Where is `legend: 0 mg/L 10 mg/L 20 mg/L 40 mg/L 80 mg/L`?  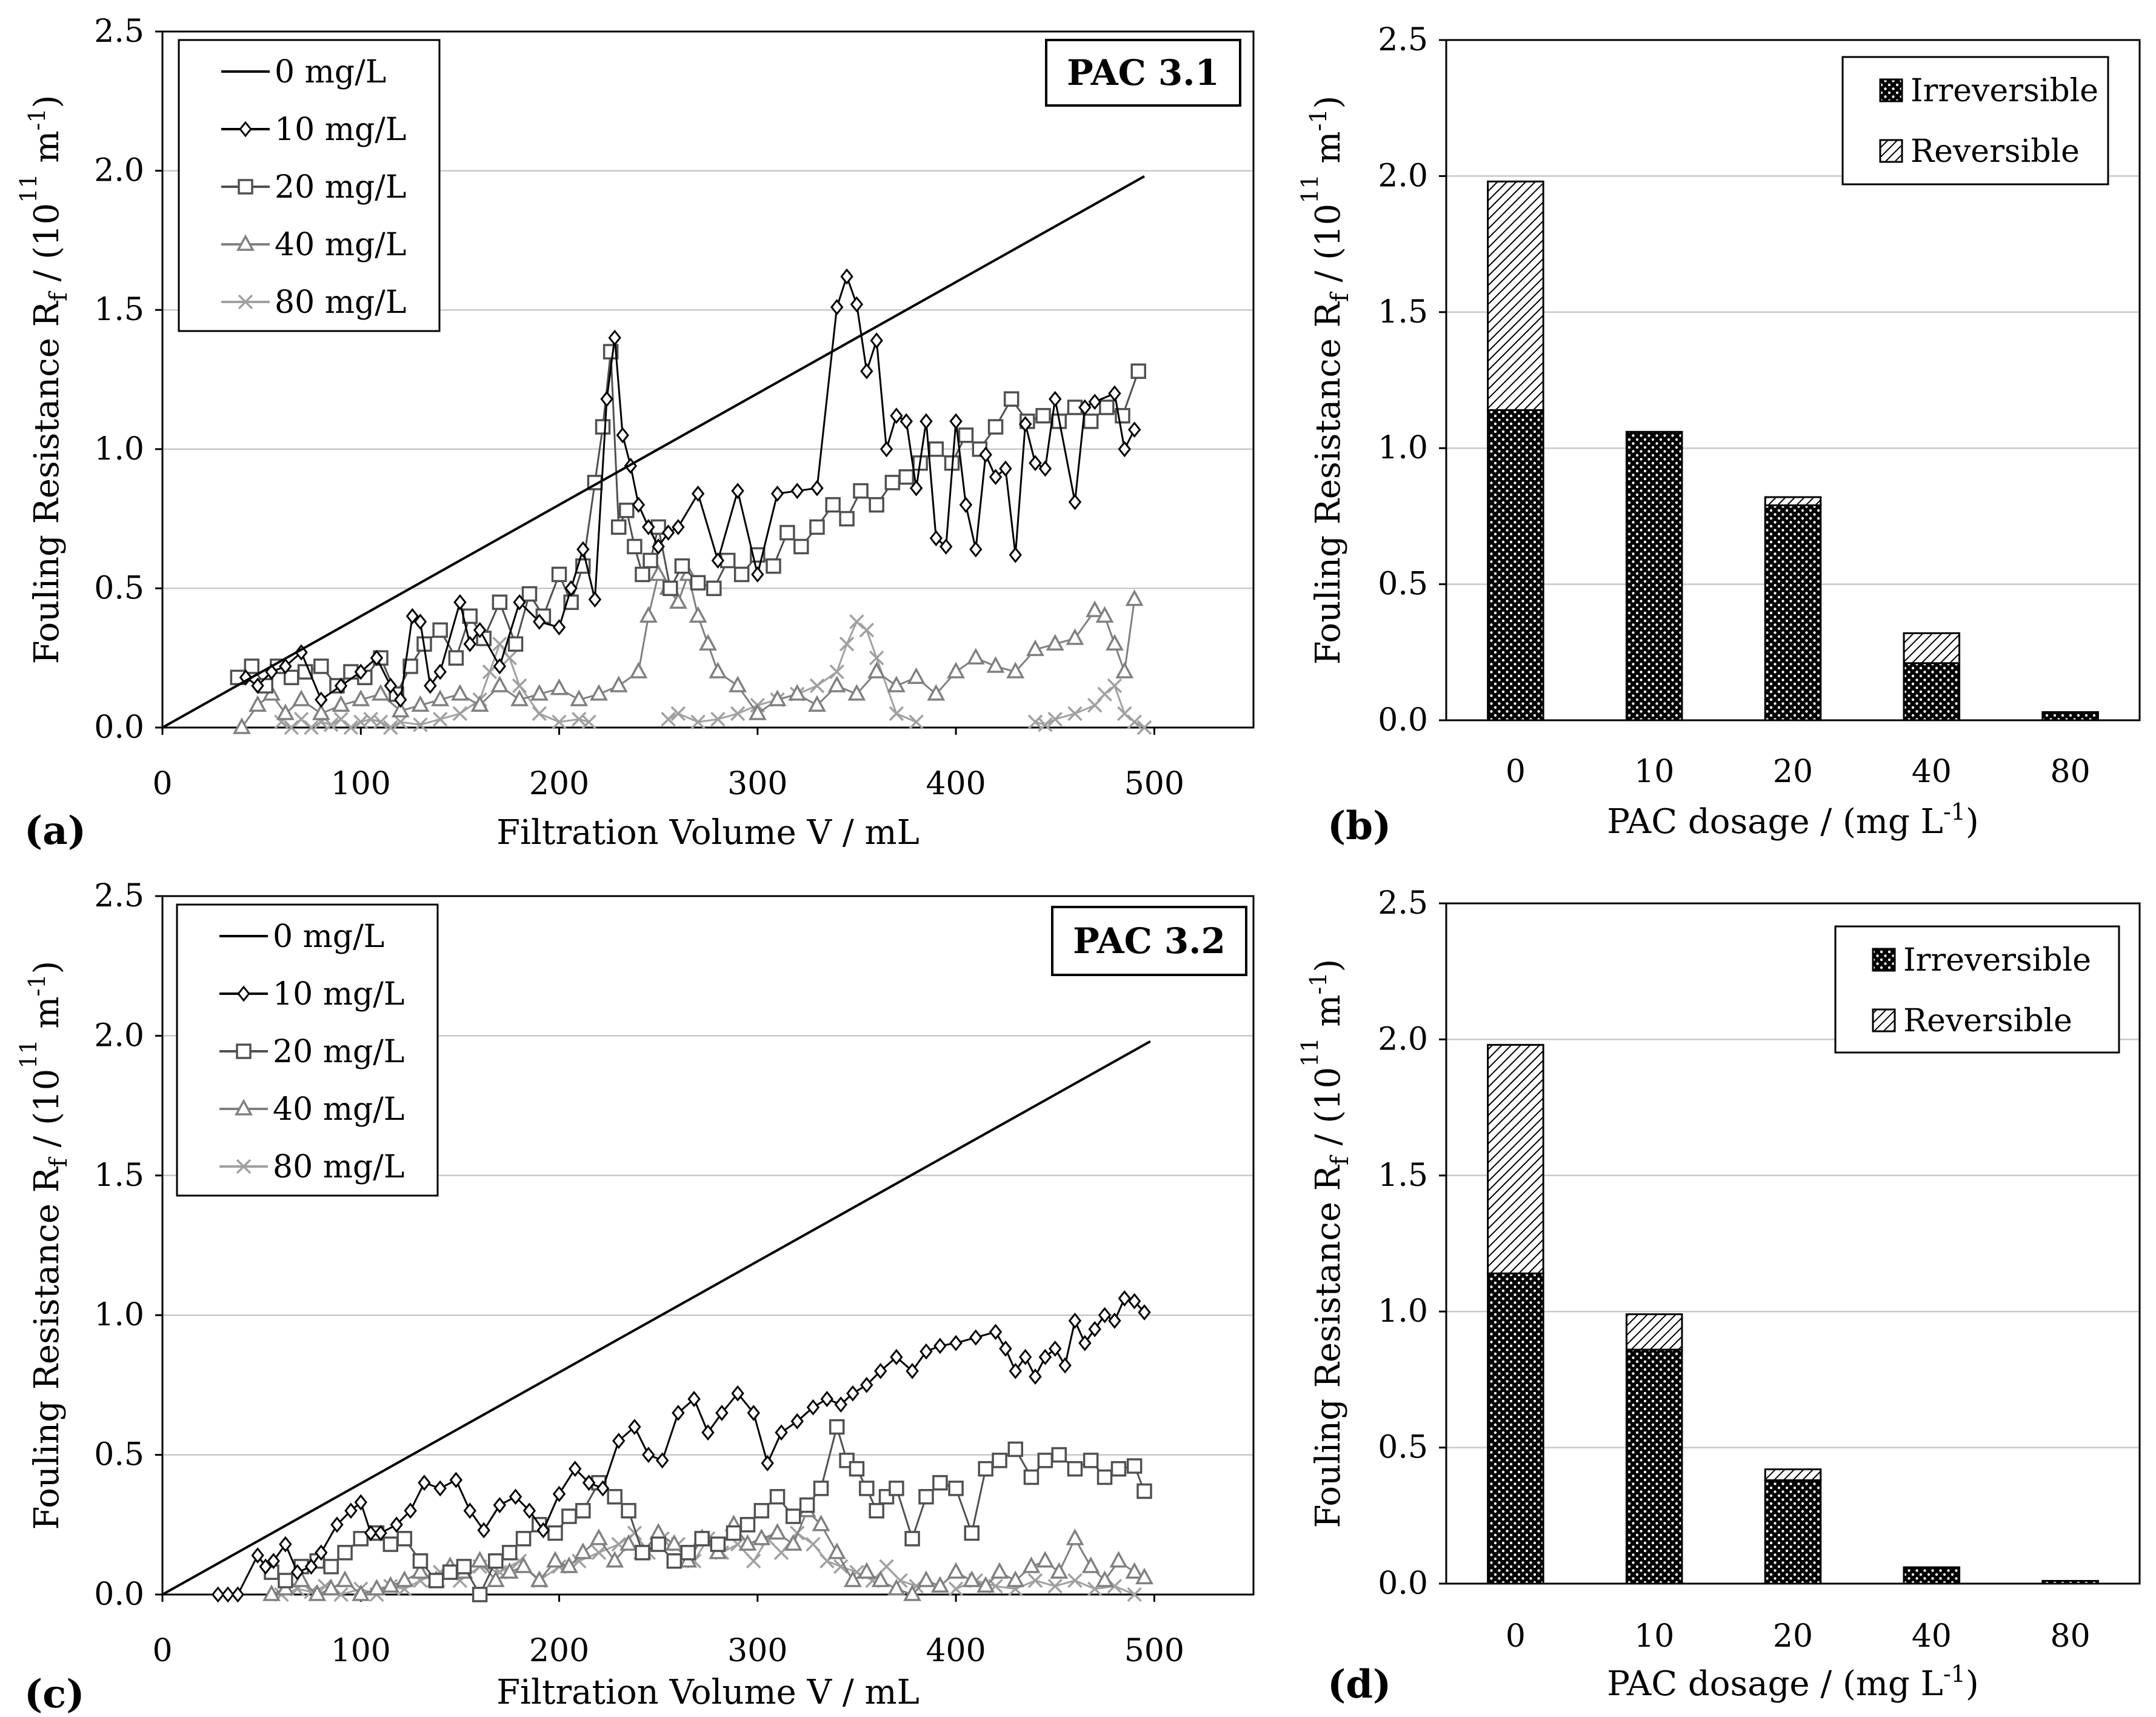 legend: 0 mg/L 10 mg/L 20 mg/L 40 mg/L 80 mg/L is located at coordinates (309, 185).